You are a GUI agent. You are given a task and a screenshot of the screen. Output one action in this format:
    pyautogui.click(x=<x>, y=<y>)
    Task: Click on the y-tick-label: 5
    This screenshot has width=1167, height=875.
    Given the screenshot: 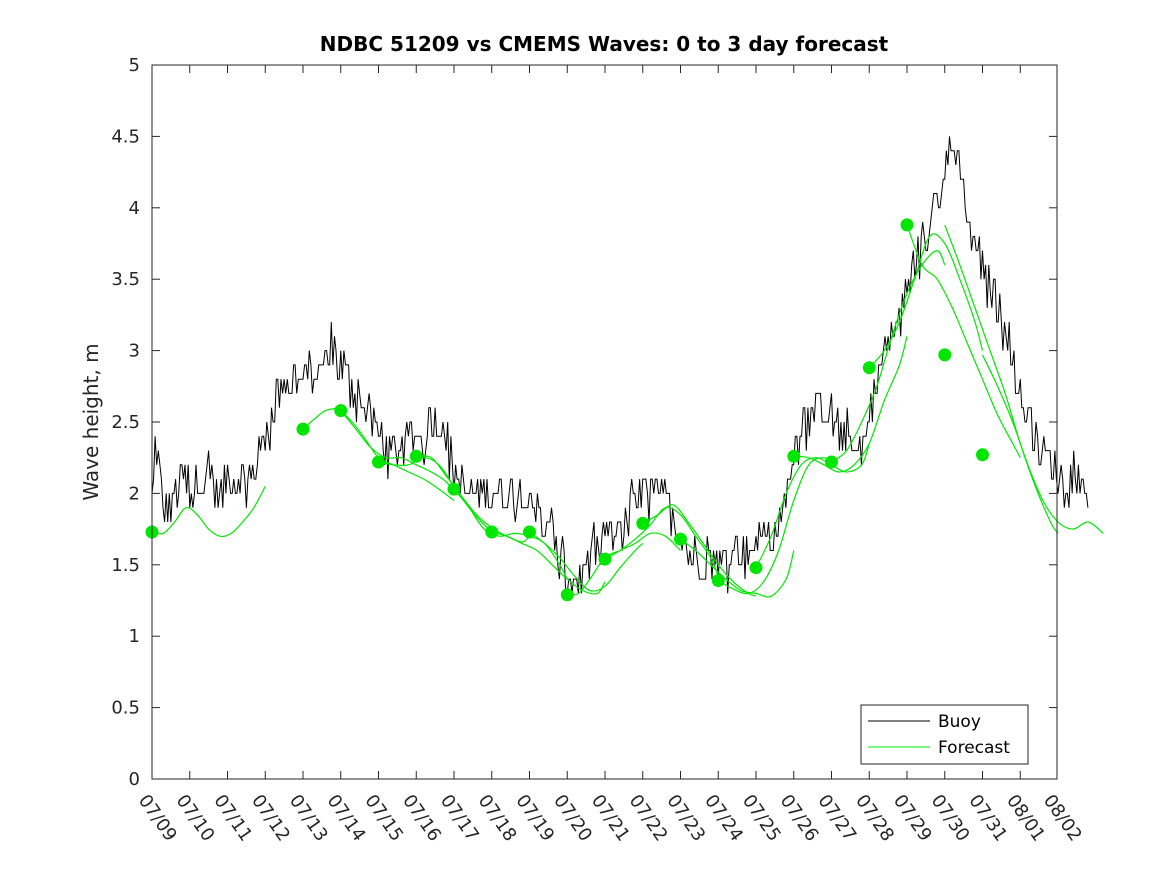 What is the action you would take?
    pyautogui.click(x=134, y=65)
    